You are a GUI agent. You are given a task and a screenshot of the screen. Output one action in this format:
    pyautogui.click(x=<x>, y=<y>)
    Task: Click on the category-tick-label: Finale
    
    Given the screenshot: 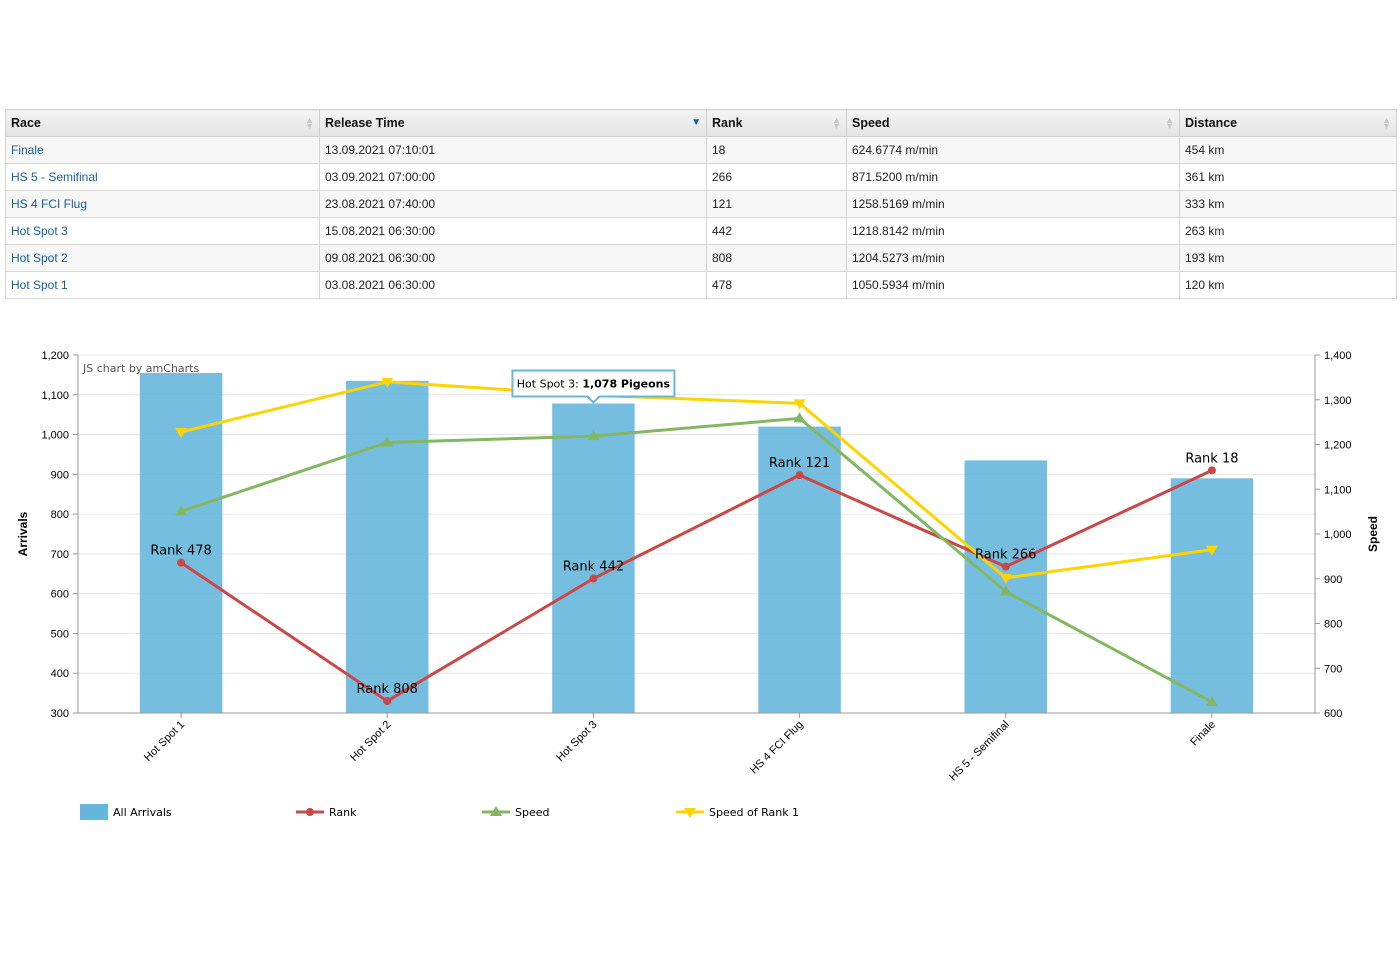 What is the action you would take?
    pyautogui.click(x=1203, y=734)
    